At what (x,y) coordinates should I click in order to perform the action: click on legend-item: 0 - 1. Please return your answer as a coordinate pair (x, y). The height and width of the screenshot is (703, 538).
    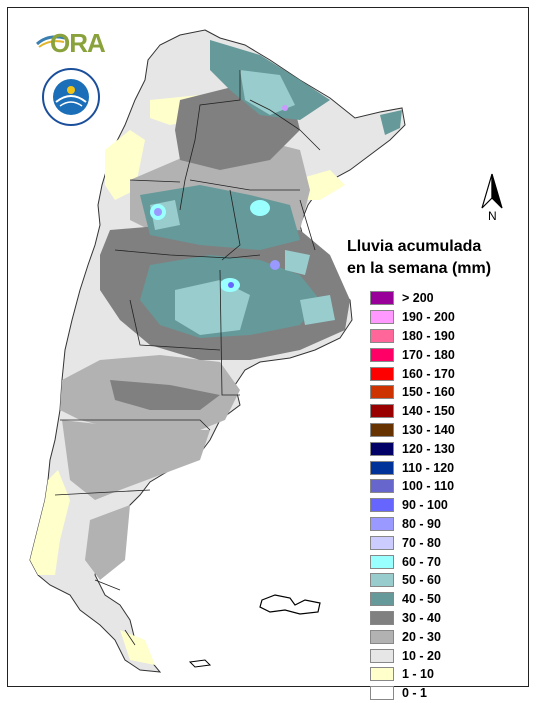
    Looking at the image, I should click on (412, 693).